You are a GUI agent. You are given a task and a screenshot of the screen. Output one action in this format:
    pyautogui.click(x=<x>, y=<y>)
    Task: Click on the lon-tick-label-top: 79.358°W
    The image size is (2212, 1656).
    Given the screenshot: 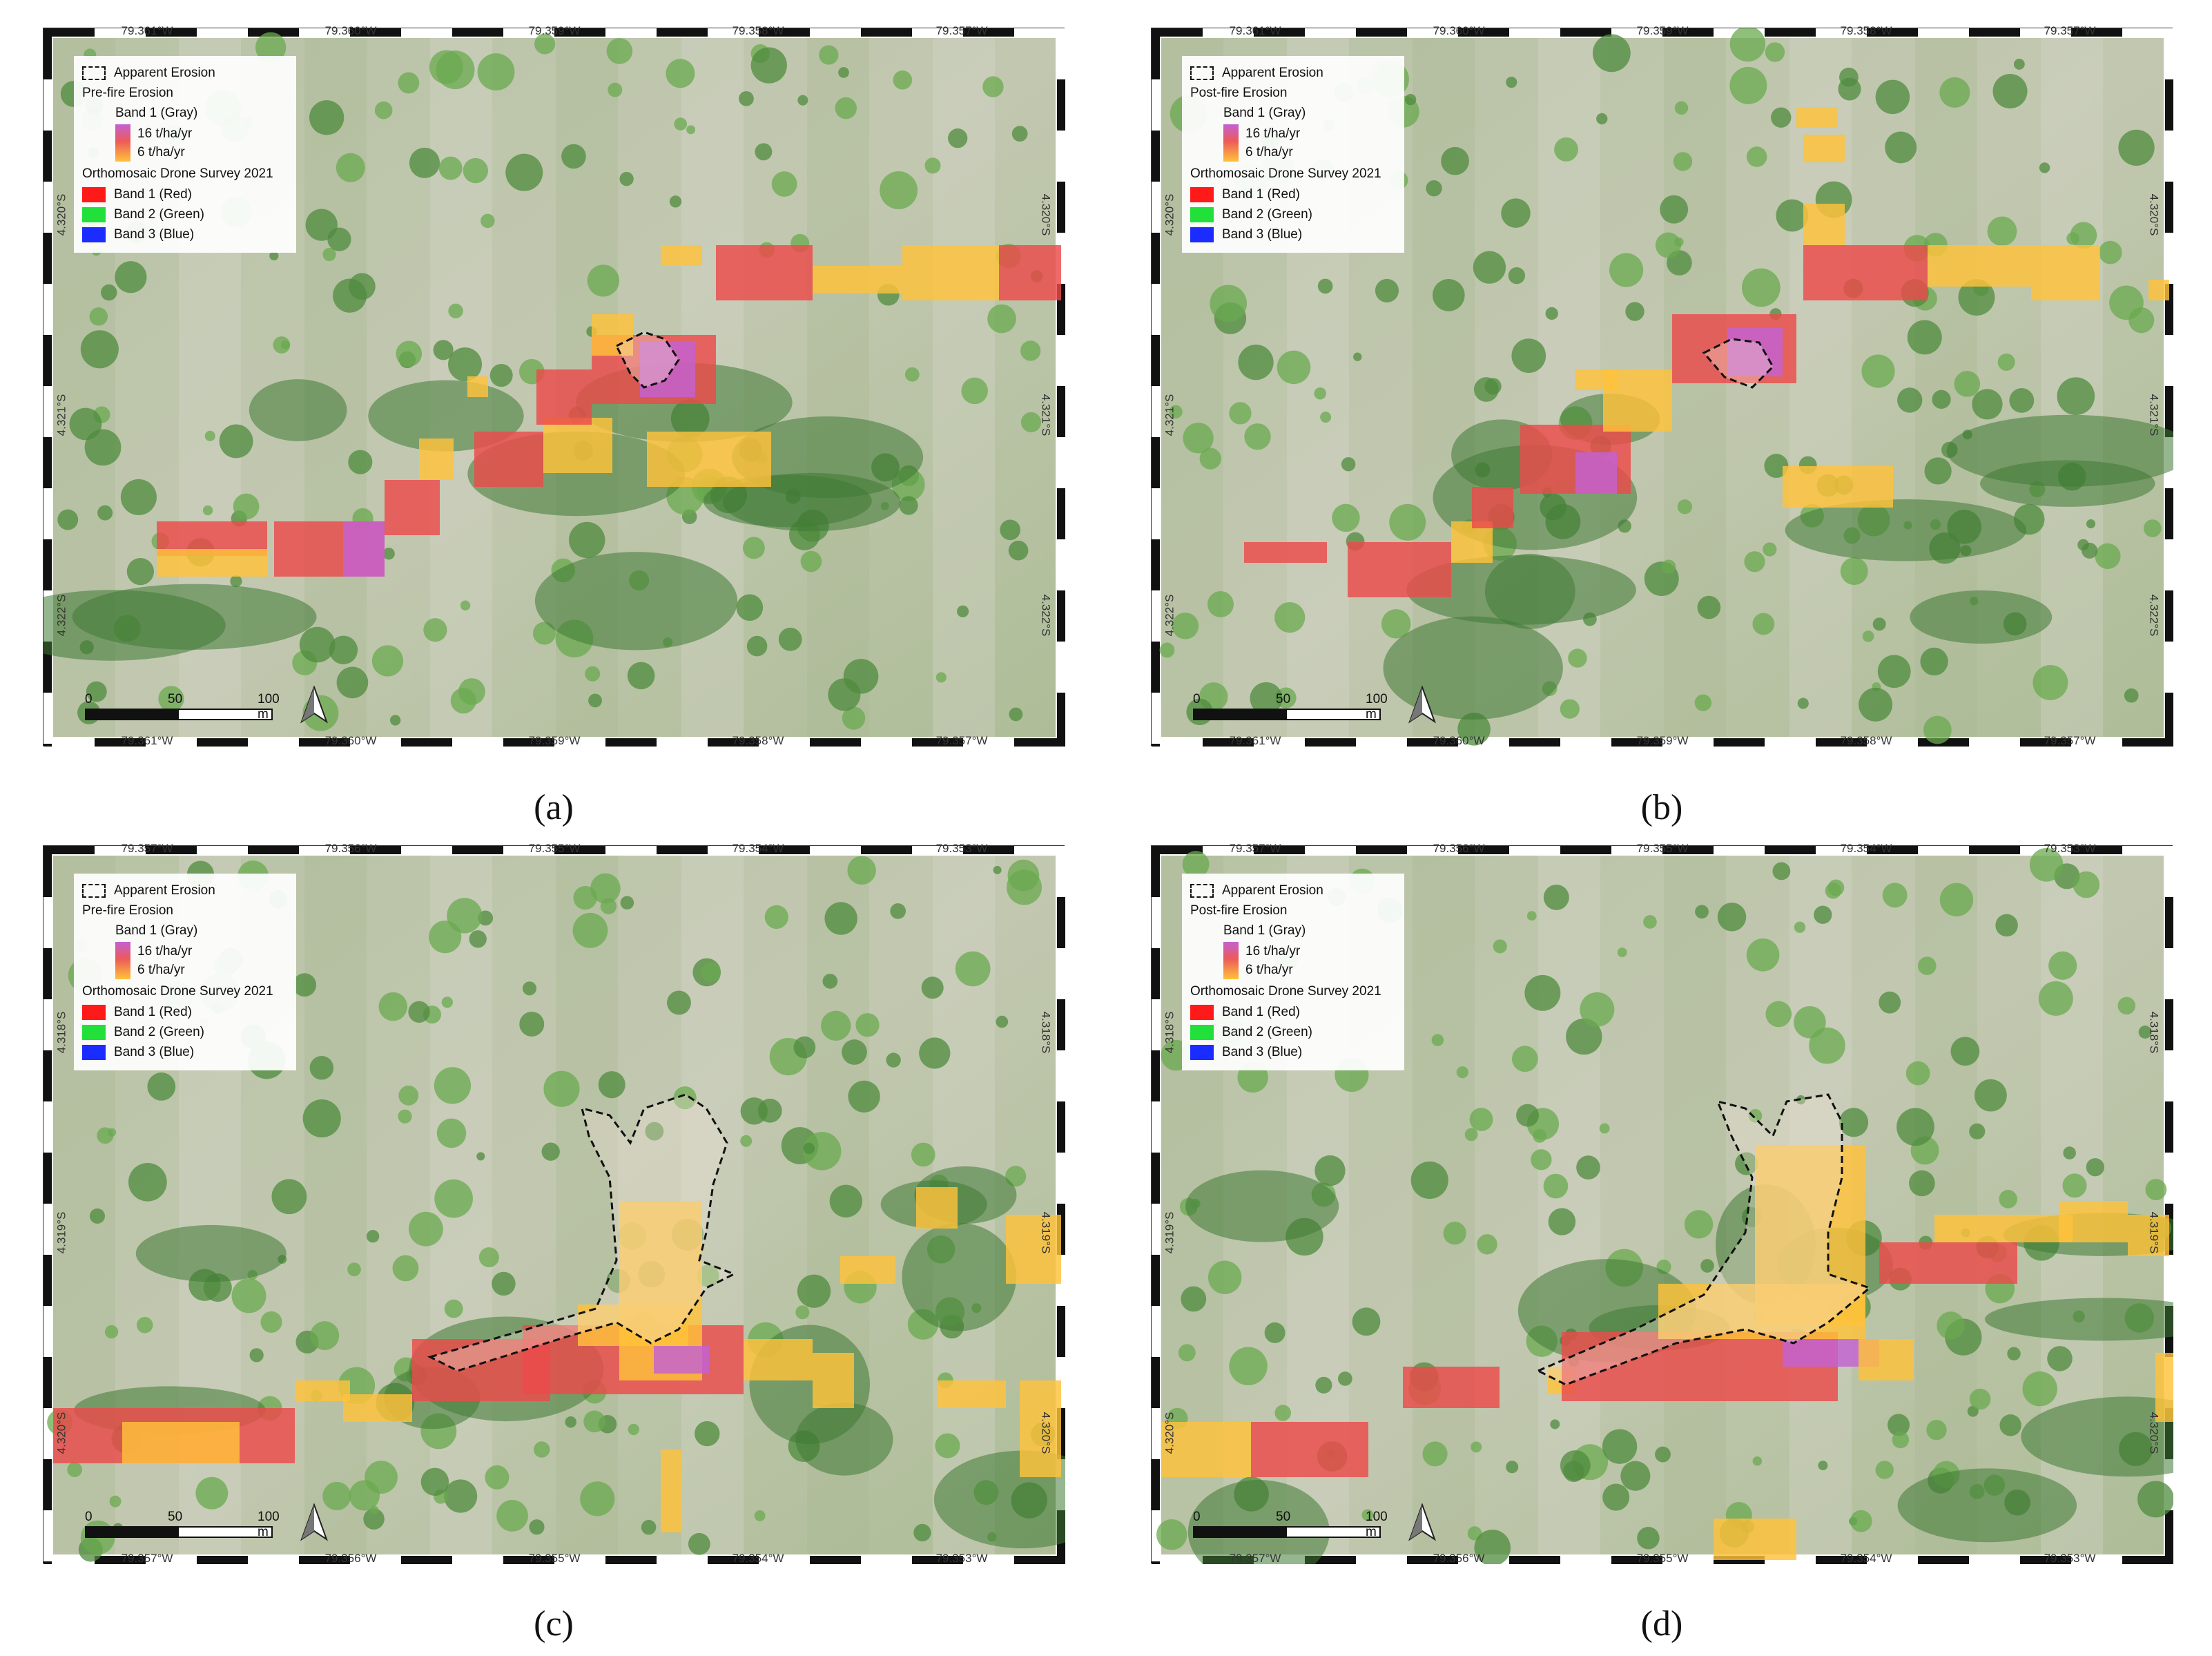 What is the action you would take?
    pyautogui.click(x=758, y=31)
    